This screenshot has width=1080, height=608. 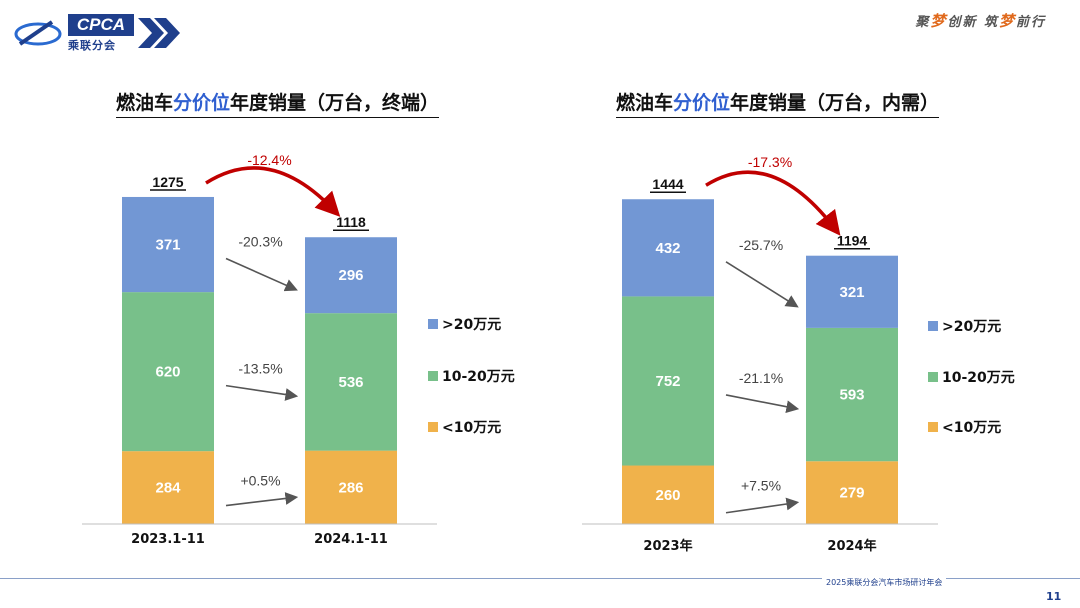 I want to click on segment-value-label: 321, so click(x=851, y=292).